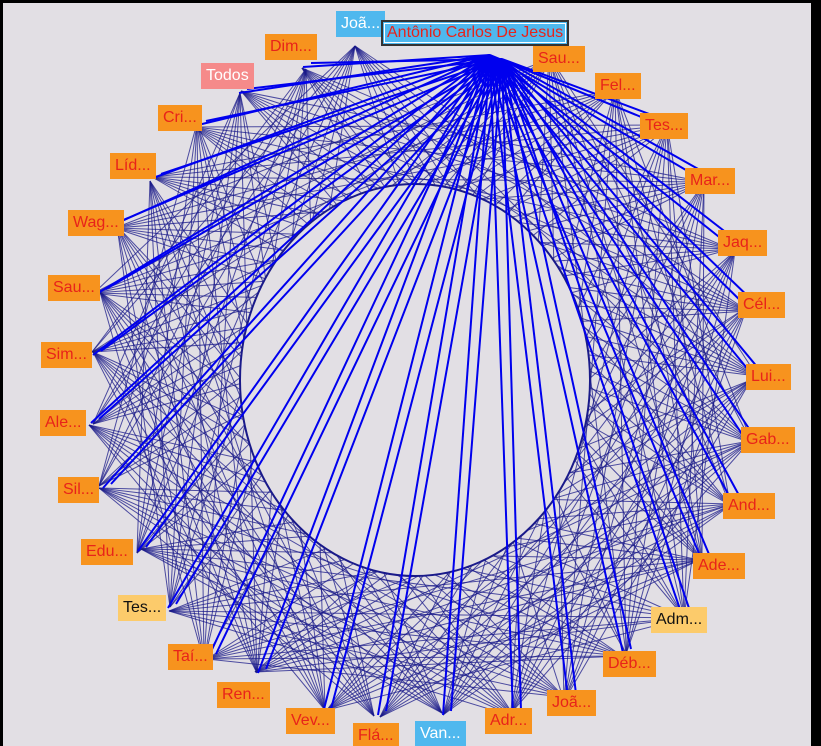  I want to click on node-tooltip: Antônio Carlos De Jesus, so click(475, 33).